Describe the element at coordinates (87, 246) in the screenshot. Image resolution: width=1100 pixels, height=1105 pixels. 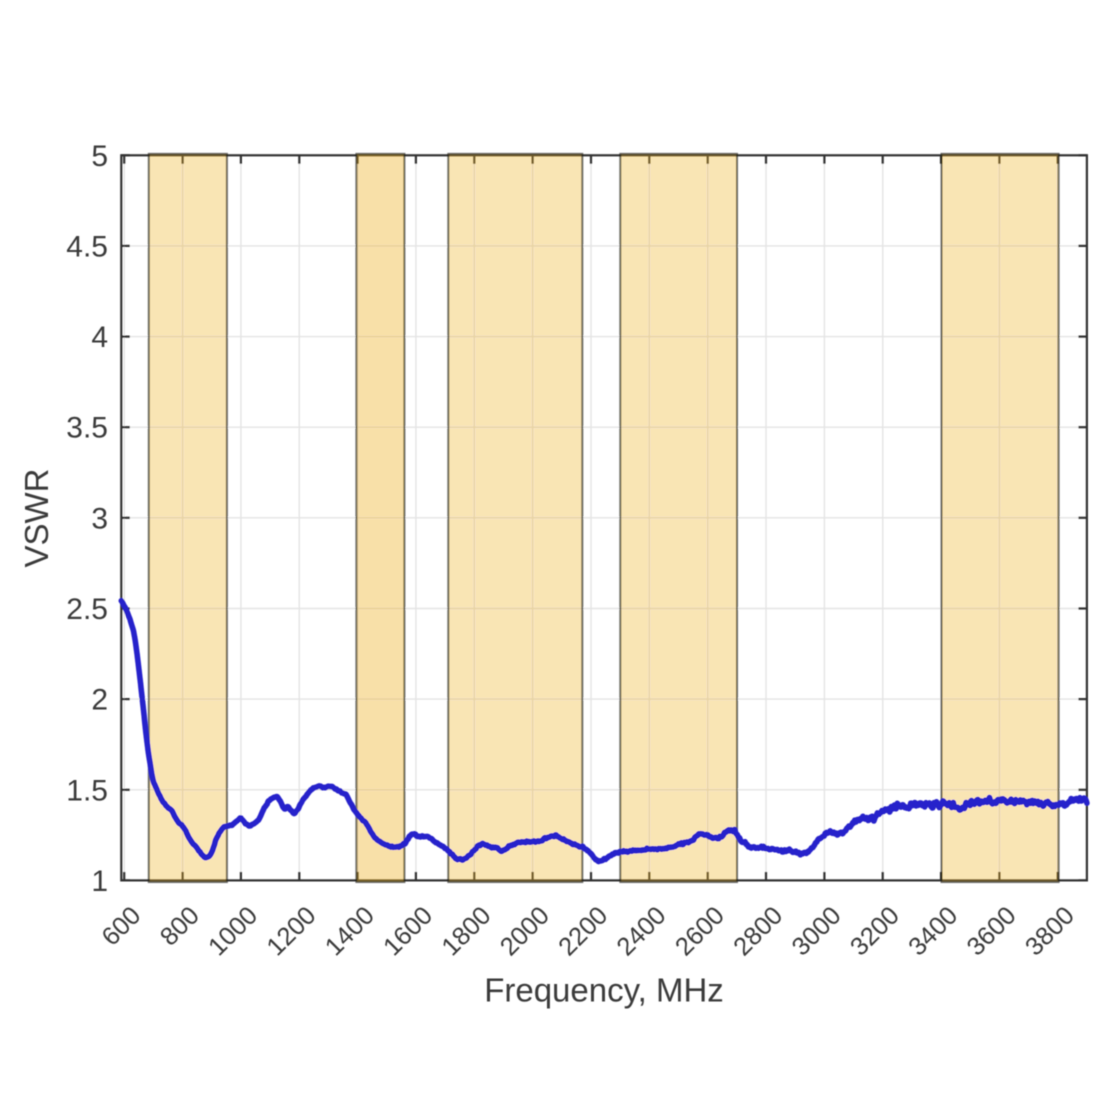
I see `svg-text: 4.5` at that location.